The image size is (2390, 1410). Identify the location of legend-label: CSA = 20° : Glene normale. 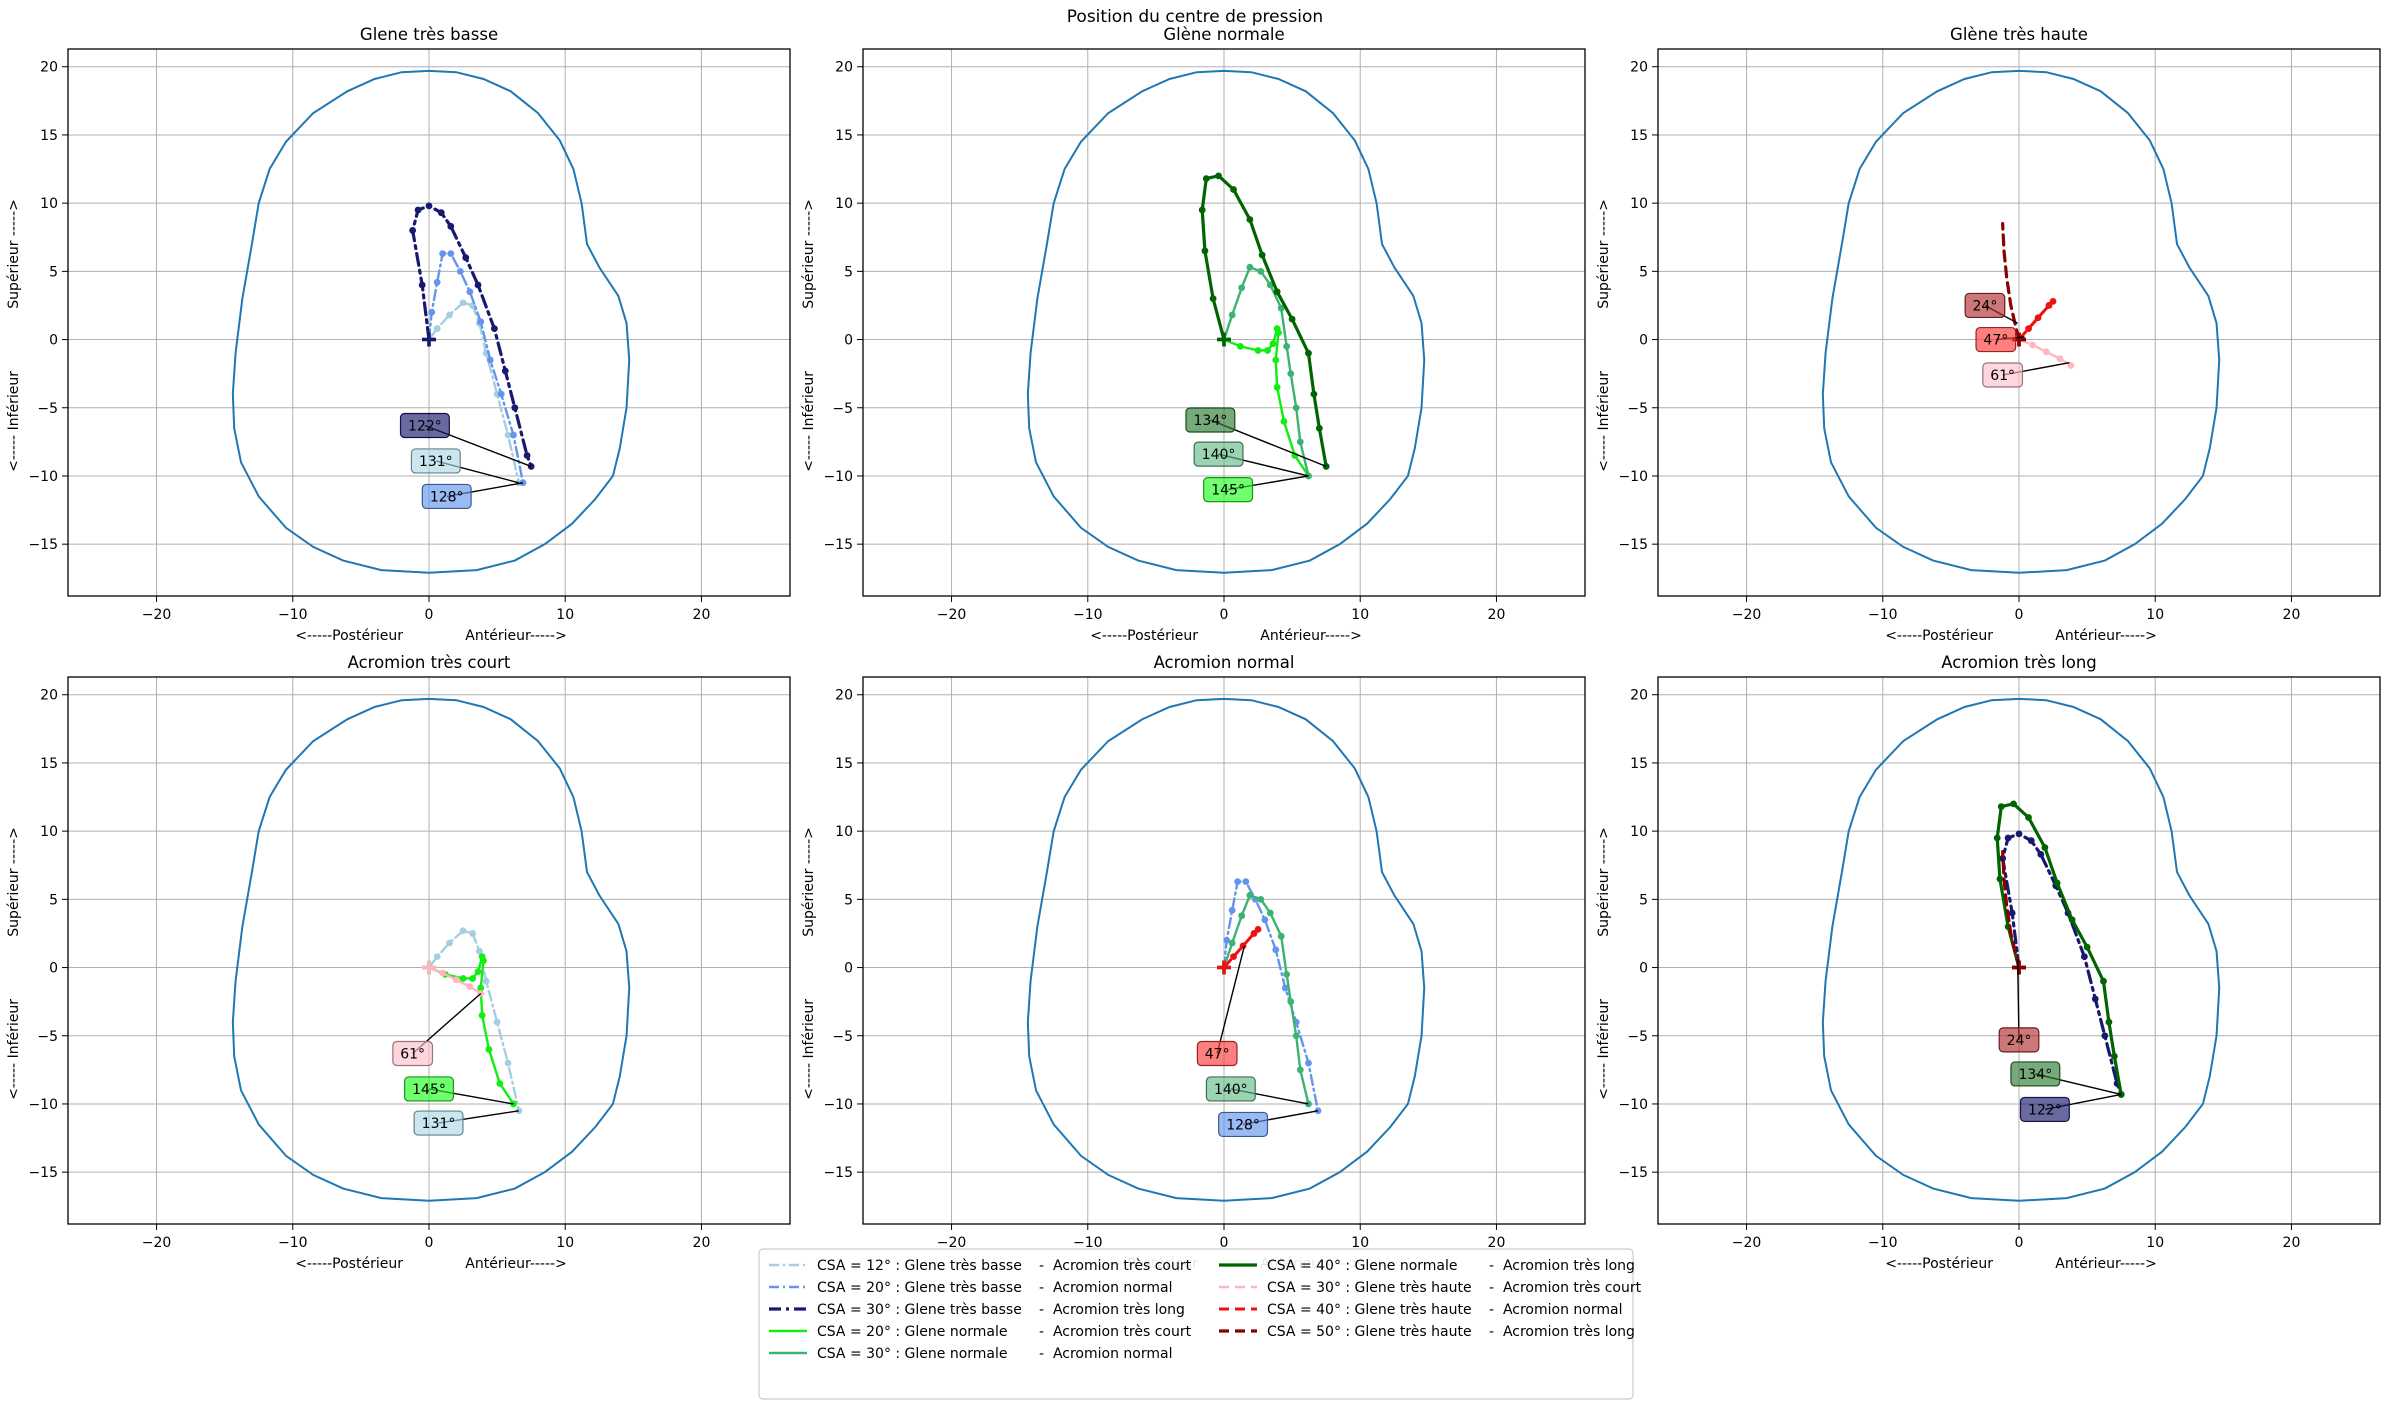
(912, 1332).